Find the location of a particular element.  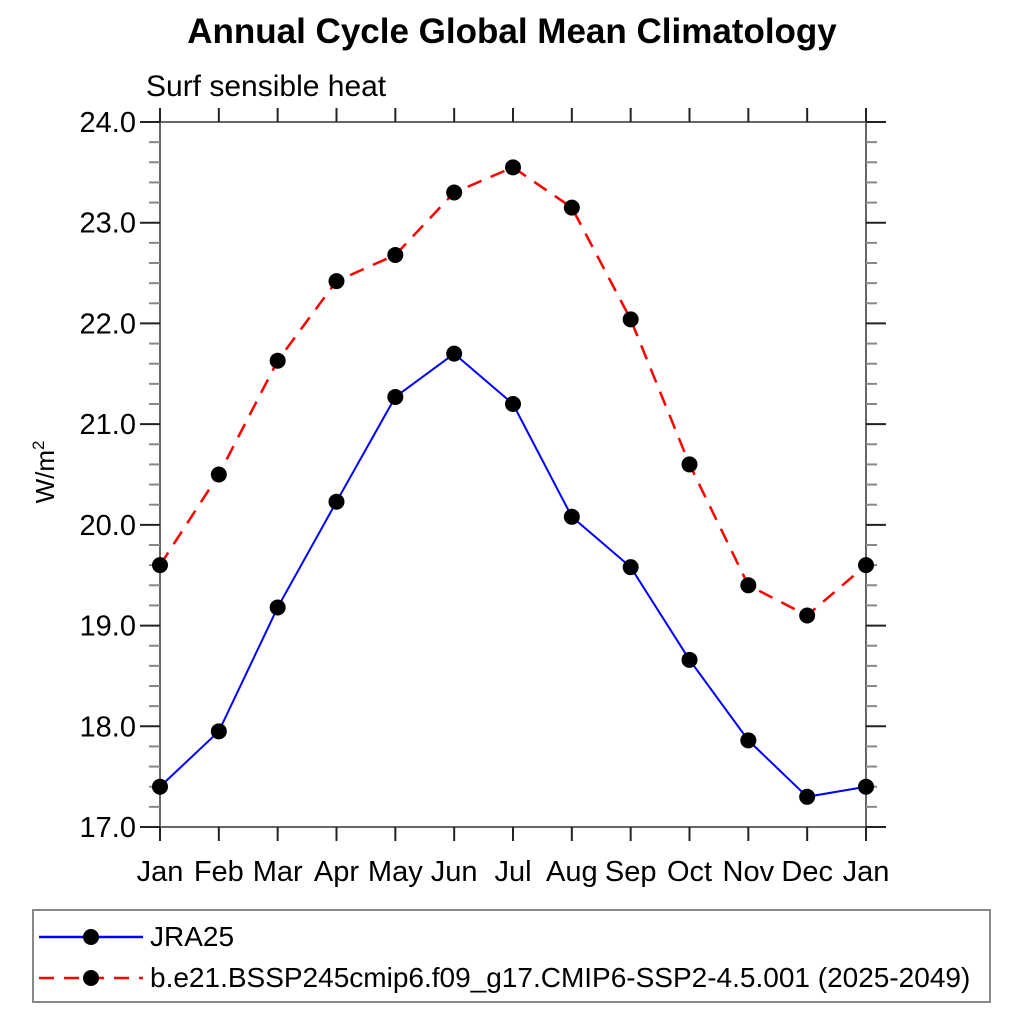

legend-line-sample-jra25 is located at coordinates (91, 937).